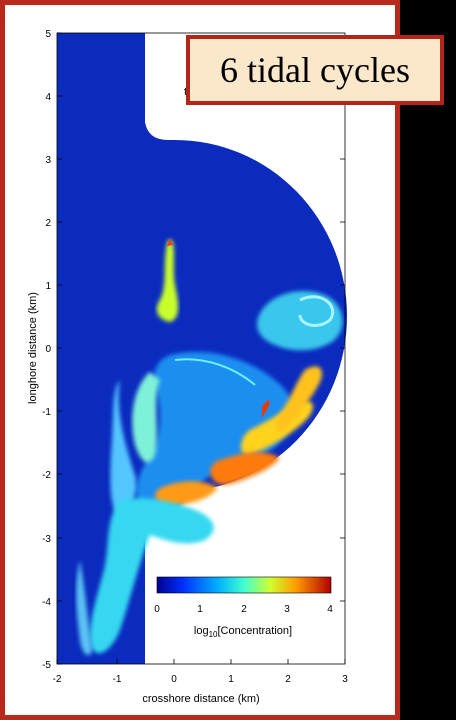  Describe the element at coordinates (48, 286) in the screenshot. I see `y-tick-label: 1` at that location.